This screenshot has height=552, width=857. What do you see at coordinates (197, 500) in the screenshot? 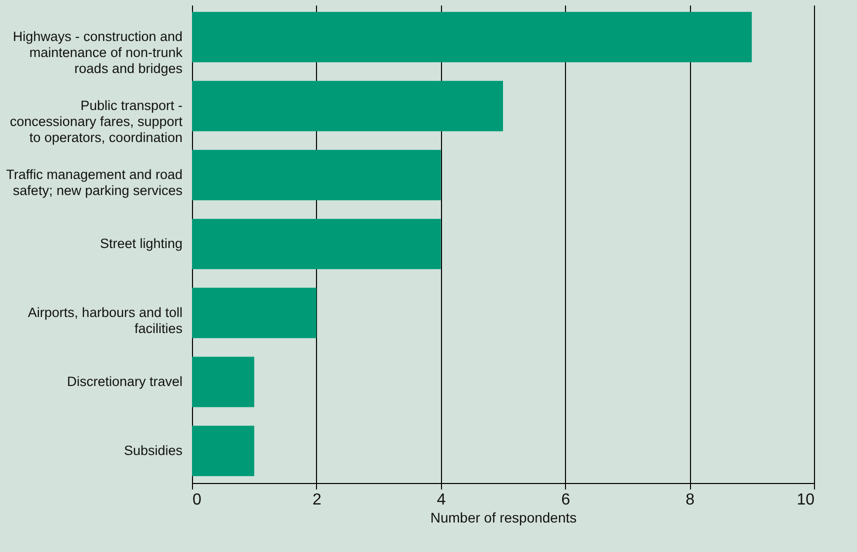
I see `x-tick-label: 0` at bounding box center [197, 500].